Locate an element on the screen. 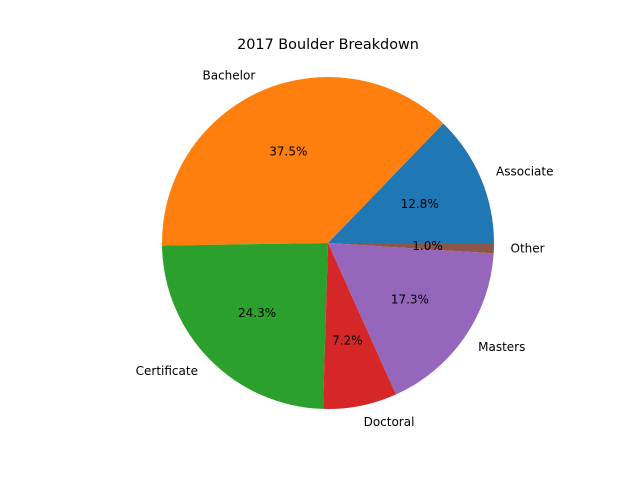  slice-label-bachelor: Bachelor is located at coordinates (229, 76).